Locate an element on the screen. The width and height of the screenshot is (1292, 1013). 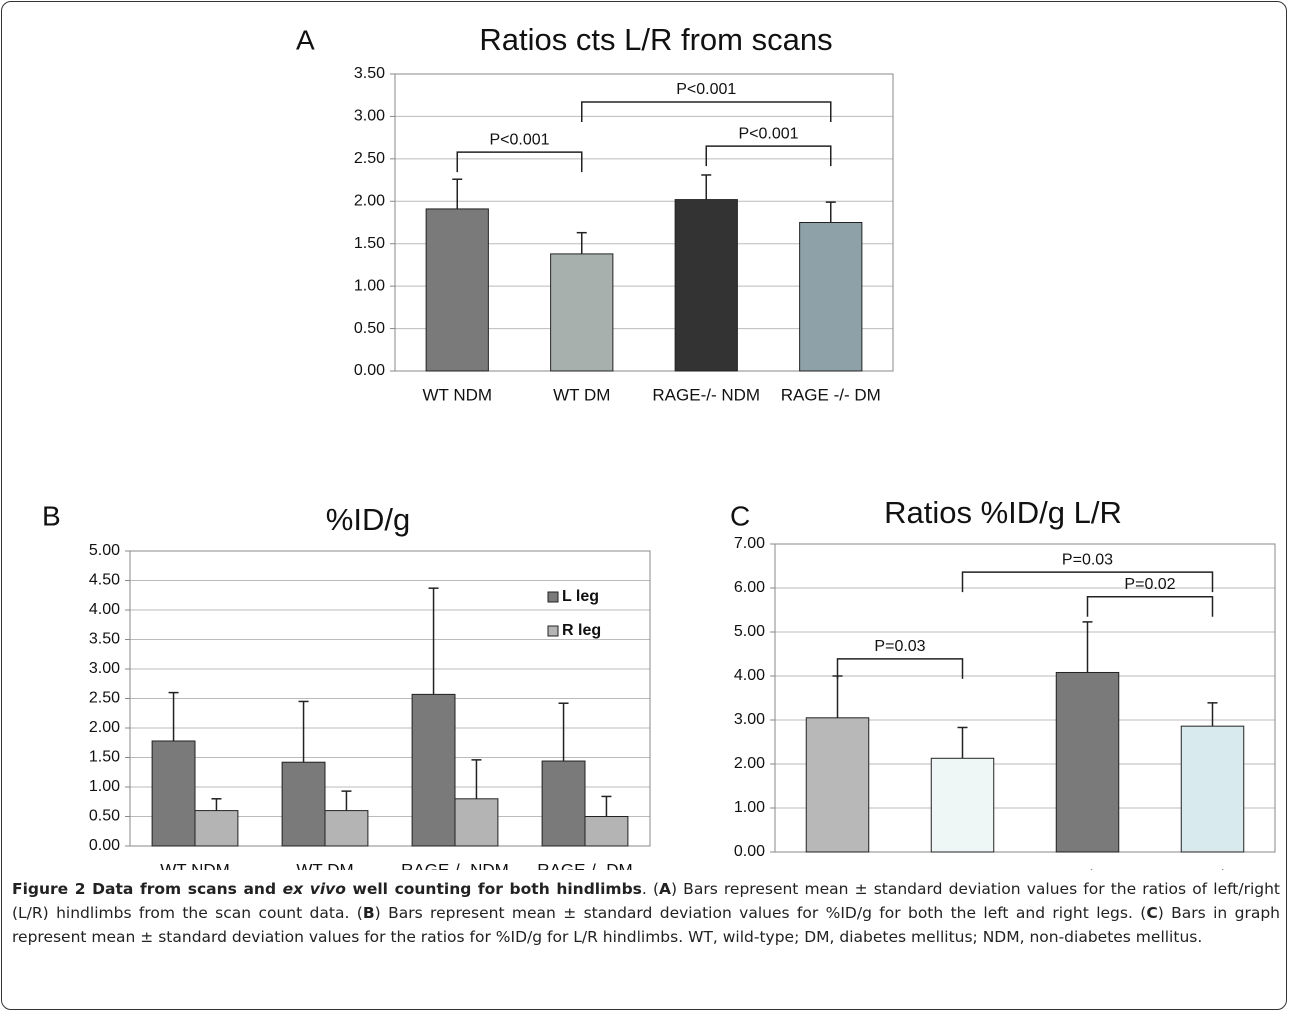
y-tick-label: 6.00 is located at coordinates (749, 587).